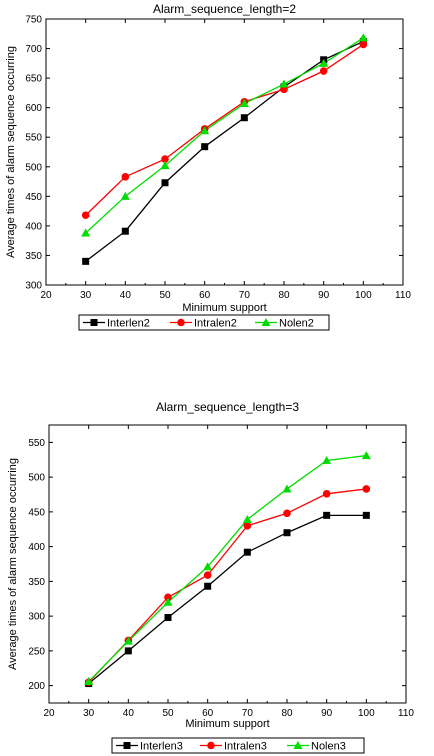  Describe the element at coordinates (296, 324) in the screenshot. I see `legend-label: Nolen2` at that location.